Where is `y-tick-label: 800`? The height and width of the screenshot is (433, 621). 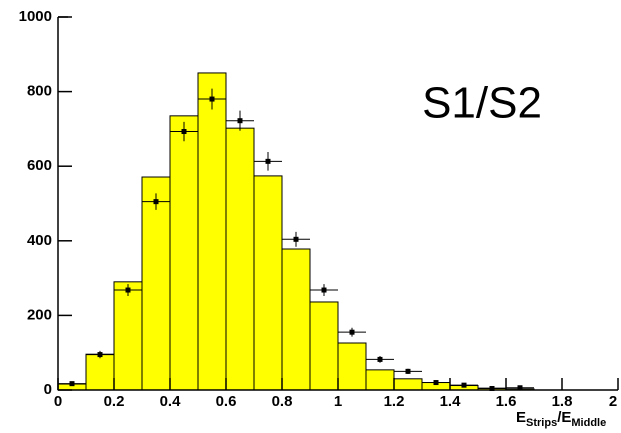
y-tick-label: 800 is located at coordinates (39, 91).